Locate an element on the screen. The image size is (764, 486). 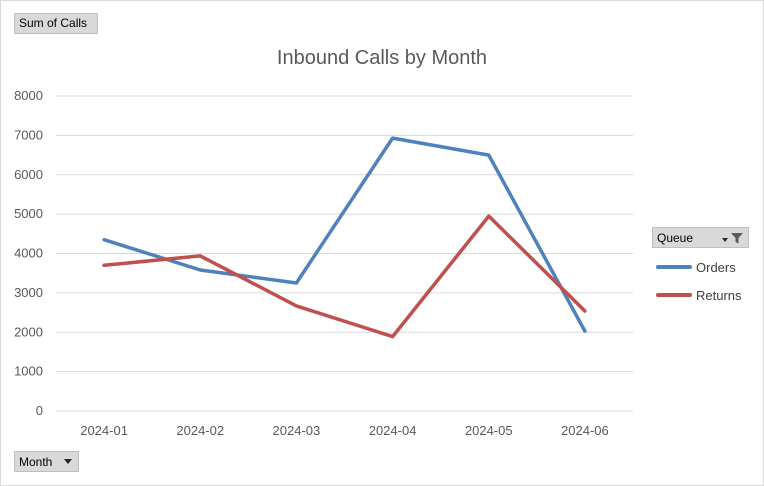
x-tick-label: 2024-04 is located at coordinates (393, 430).